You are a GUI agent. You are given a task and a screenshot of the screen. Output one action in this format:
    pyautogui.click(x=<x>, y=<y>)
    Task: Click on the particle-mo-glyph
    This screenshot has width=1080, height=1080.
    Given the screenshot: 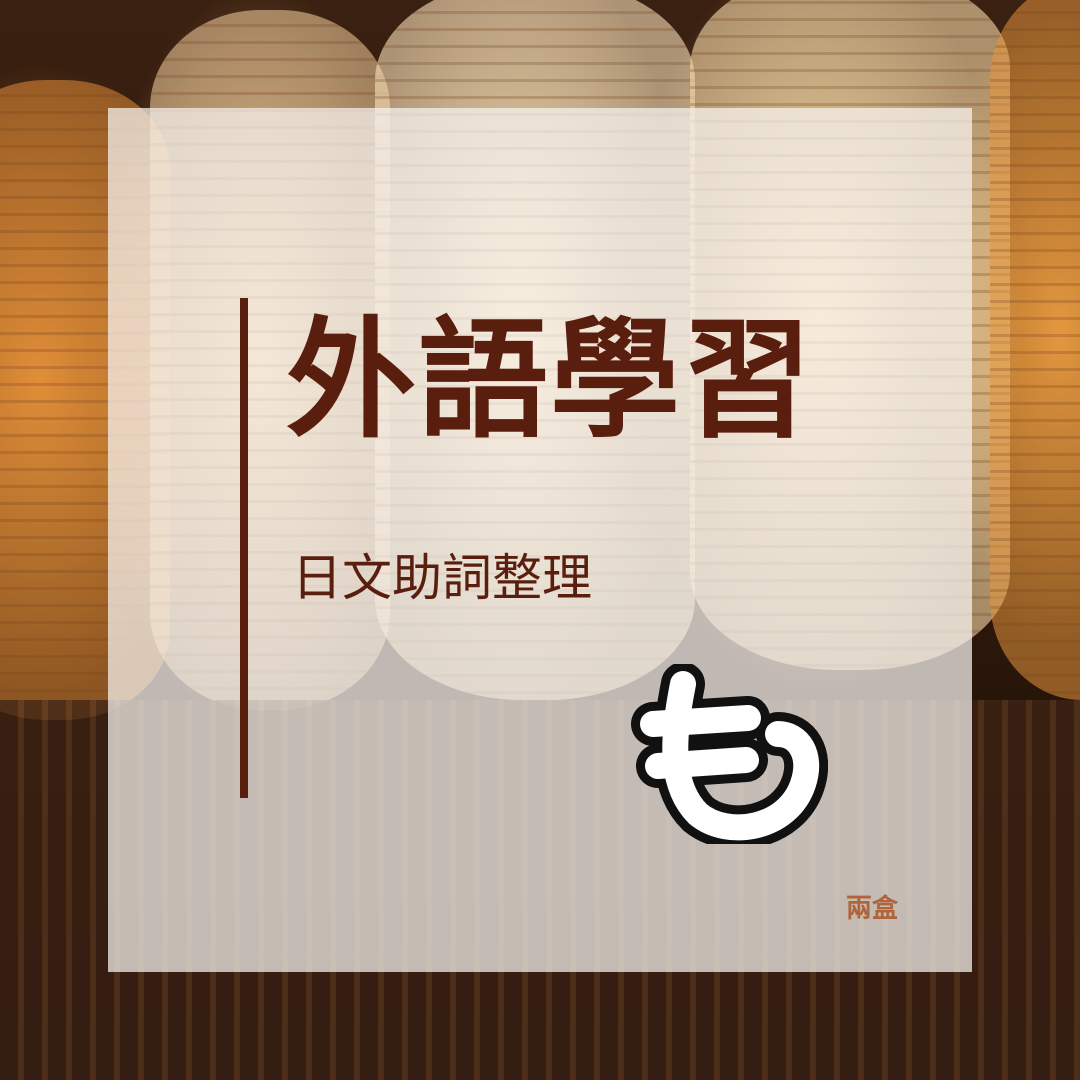 What is the action you would take?
    pyautogui.click(x=729, y=754)
    